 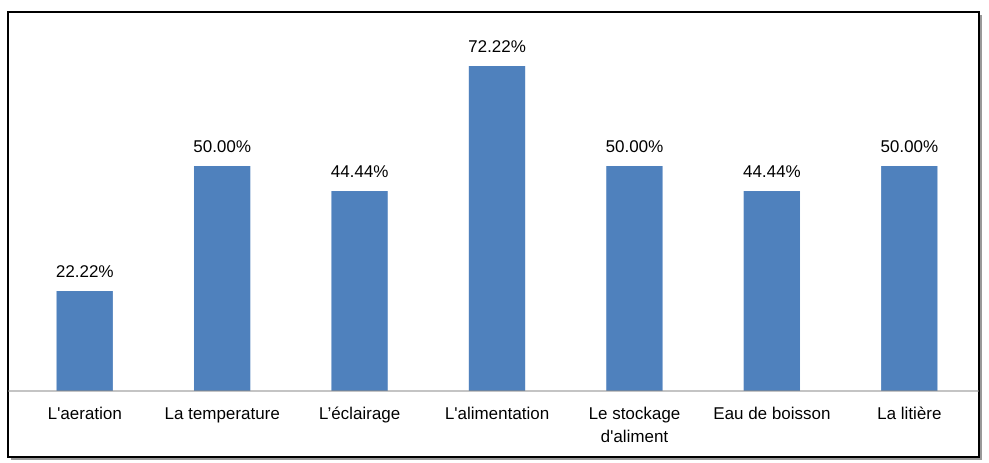 I want to click on x-tick-label: L’éclairage, so click(x=359, y=413).